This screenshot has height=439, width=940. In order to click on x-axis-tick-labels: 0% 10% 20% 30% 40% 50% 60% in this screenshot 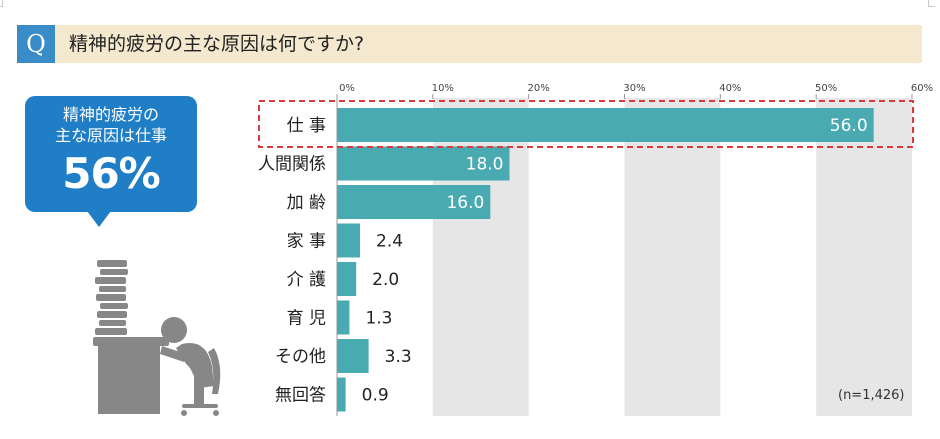, I will do `click(636, 88)`.